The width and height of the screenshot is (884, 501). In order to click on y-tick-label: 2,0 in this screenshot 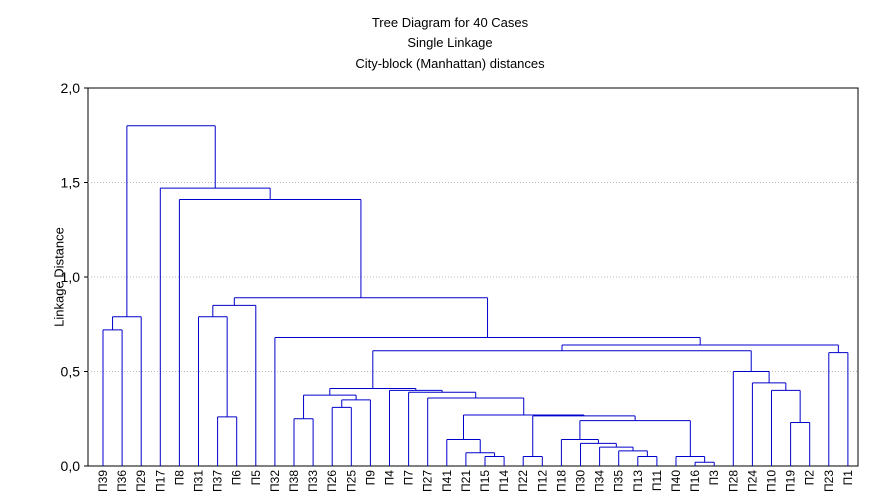, I will do `click(71, 88)`.